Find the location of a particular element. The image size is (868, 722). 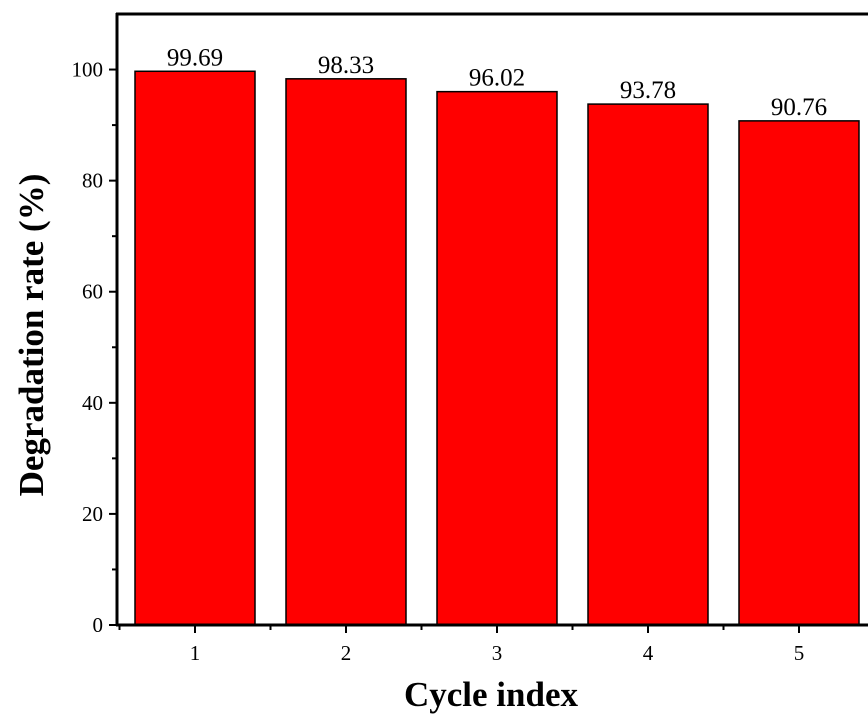

y-tick-label-100: 100 is located at coordinates (88, 70).